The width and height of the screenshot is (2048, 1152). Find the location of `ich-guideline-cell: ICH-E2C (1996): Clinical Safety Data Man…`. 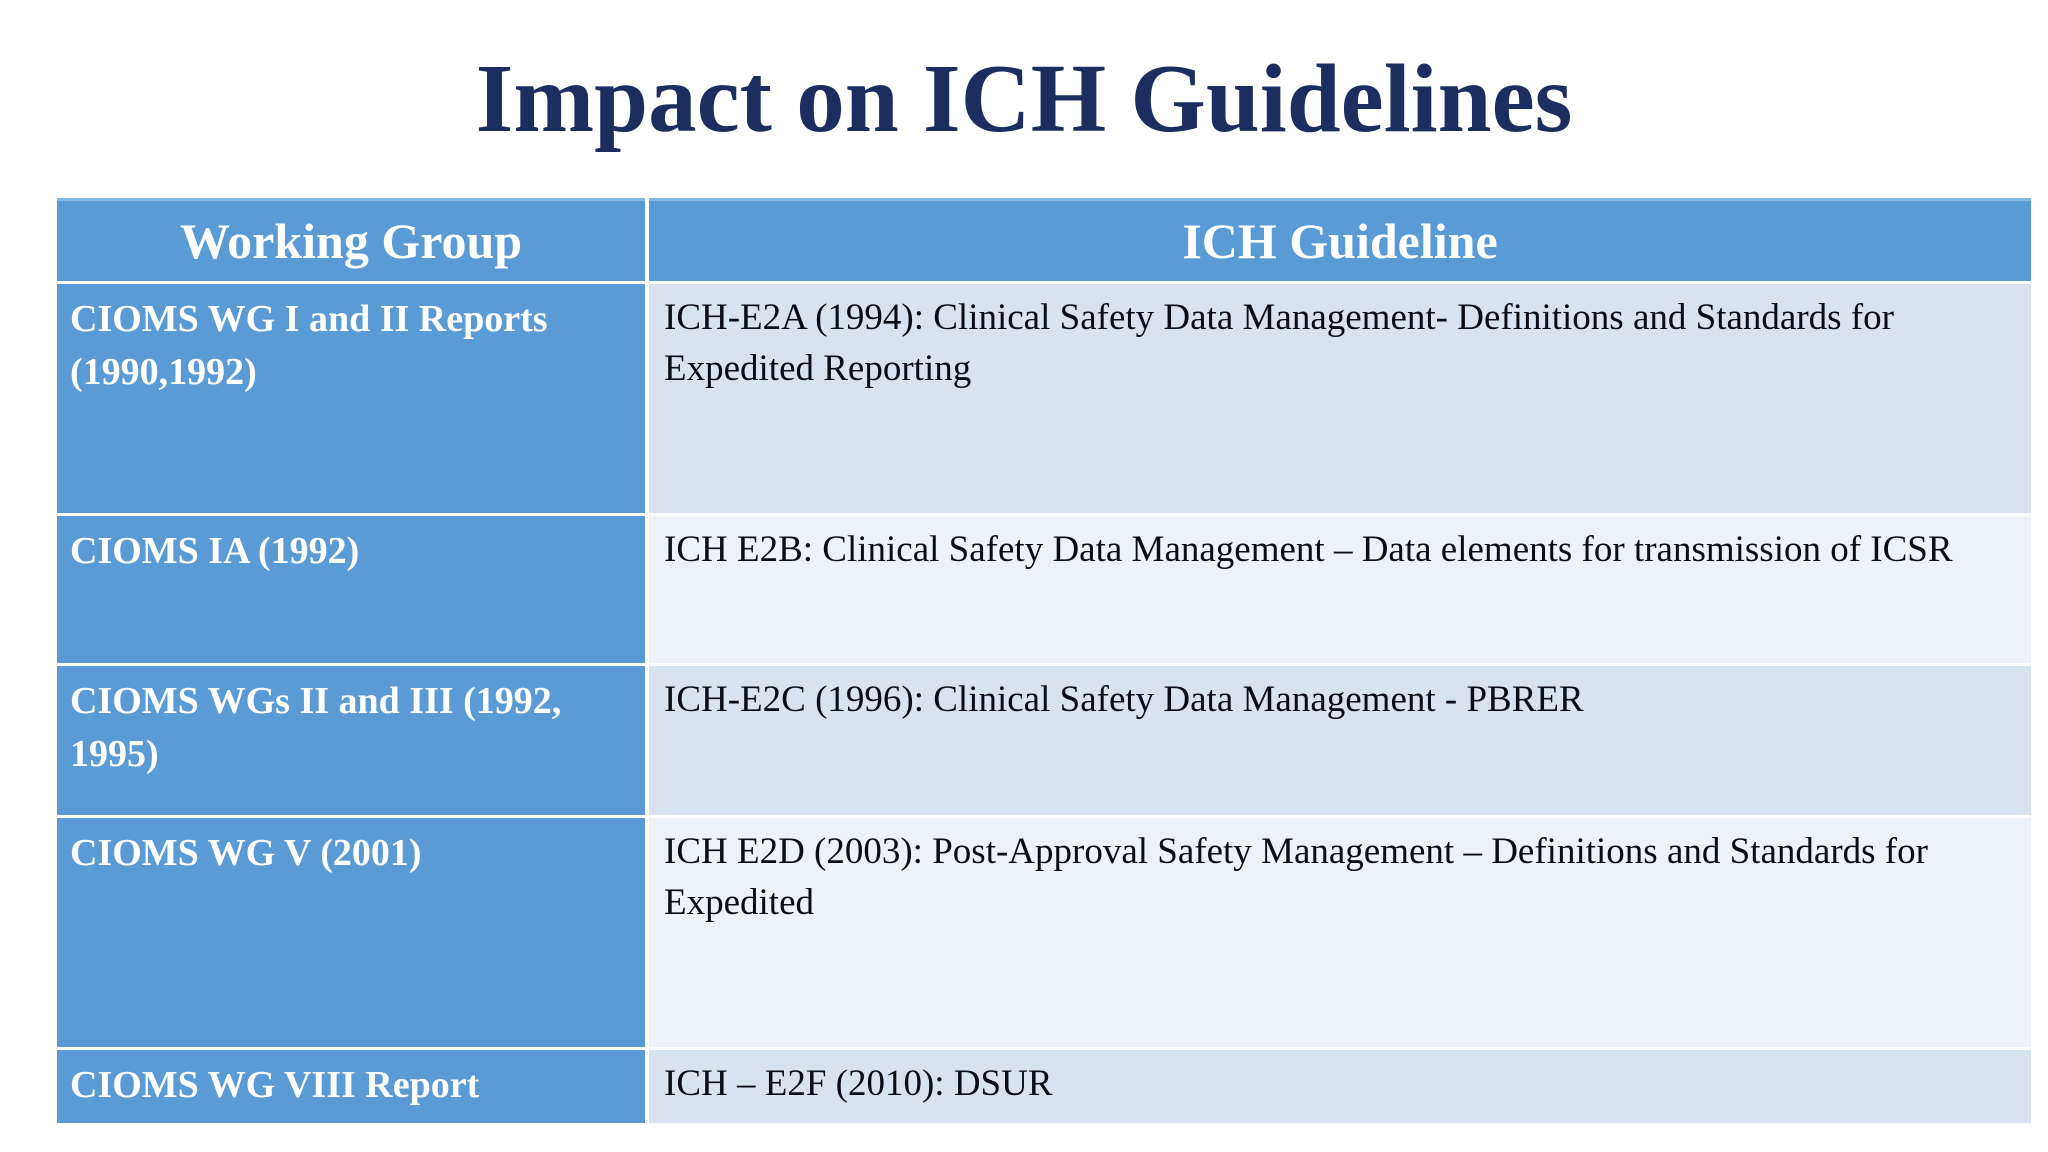

ich-guideline-cell: ICH-E2C (1996): Clinical Safety Data Man… is located at coordinates (1340, 740).